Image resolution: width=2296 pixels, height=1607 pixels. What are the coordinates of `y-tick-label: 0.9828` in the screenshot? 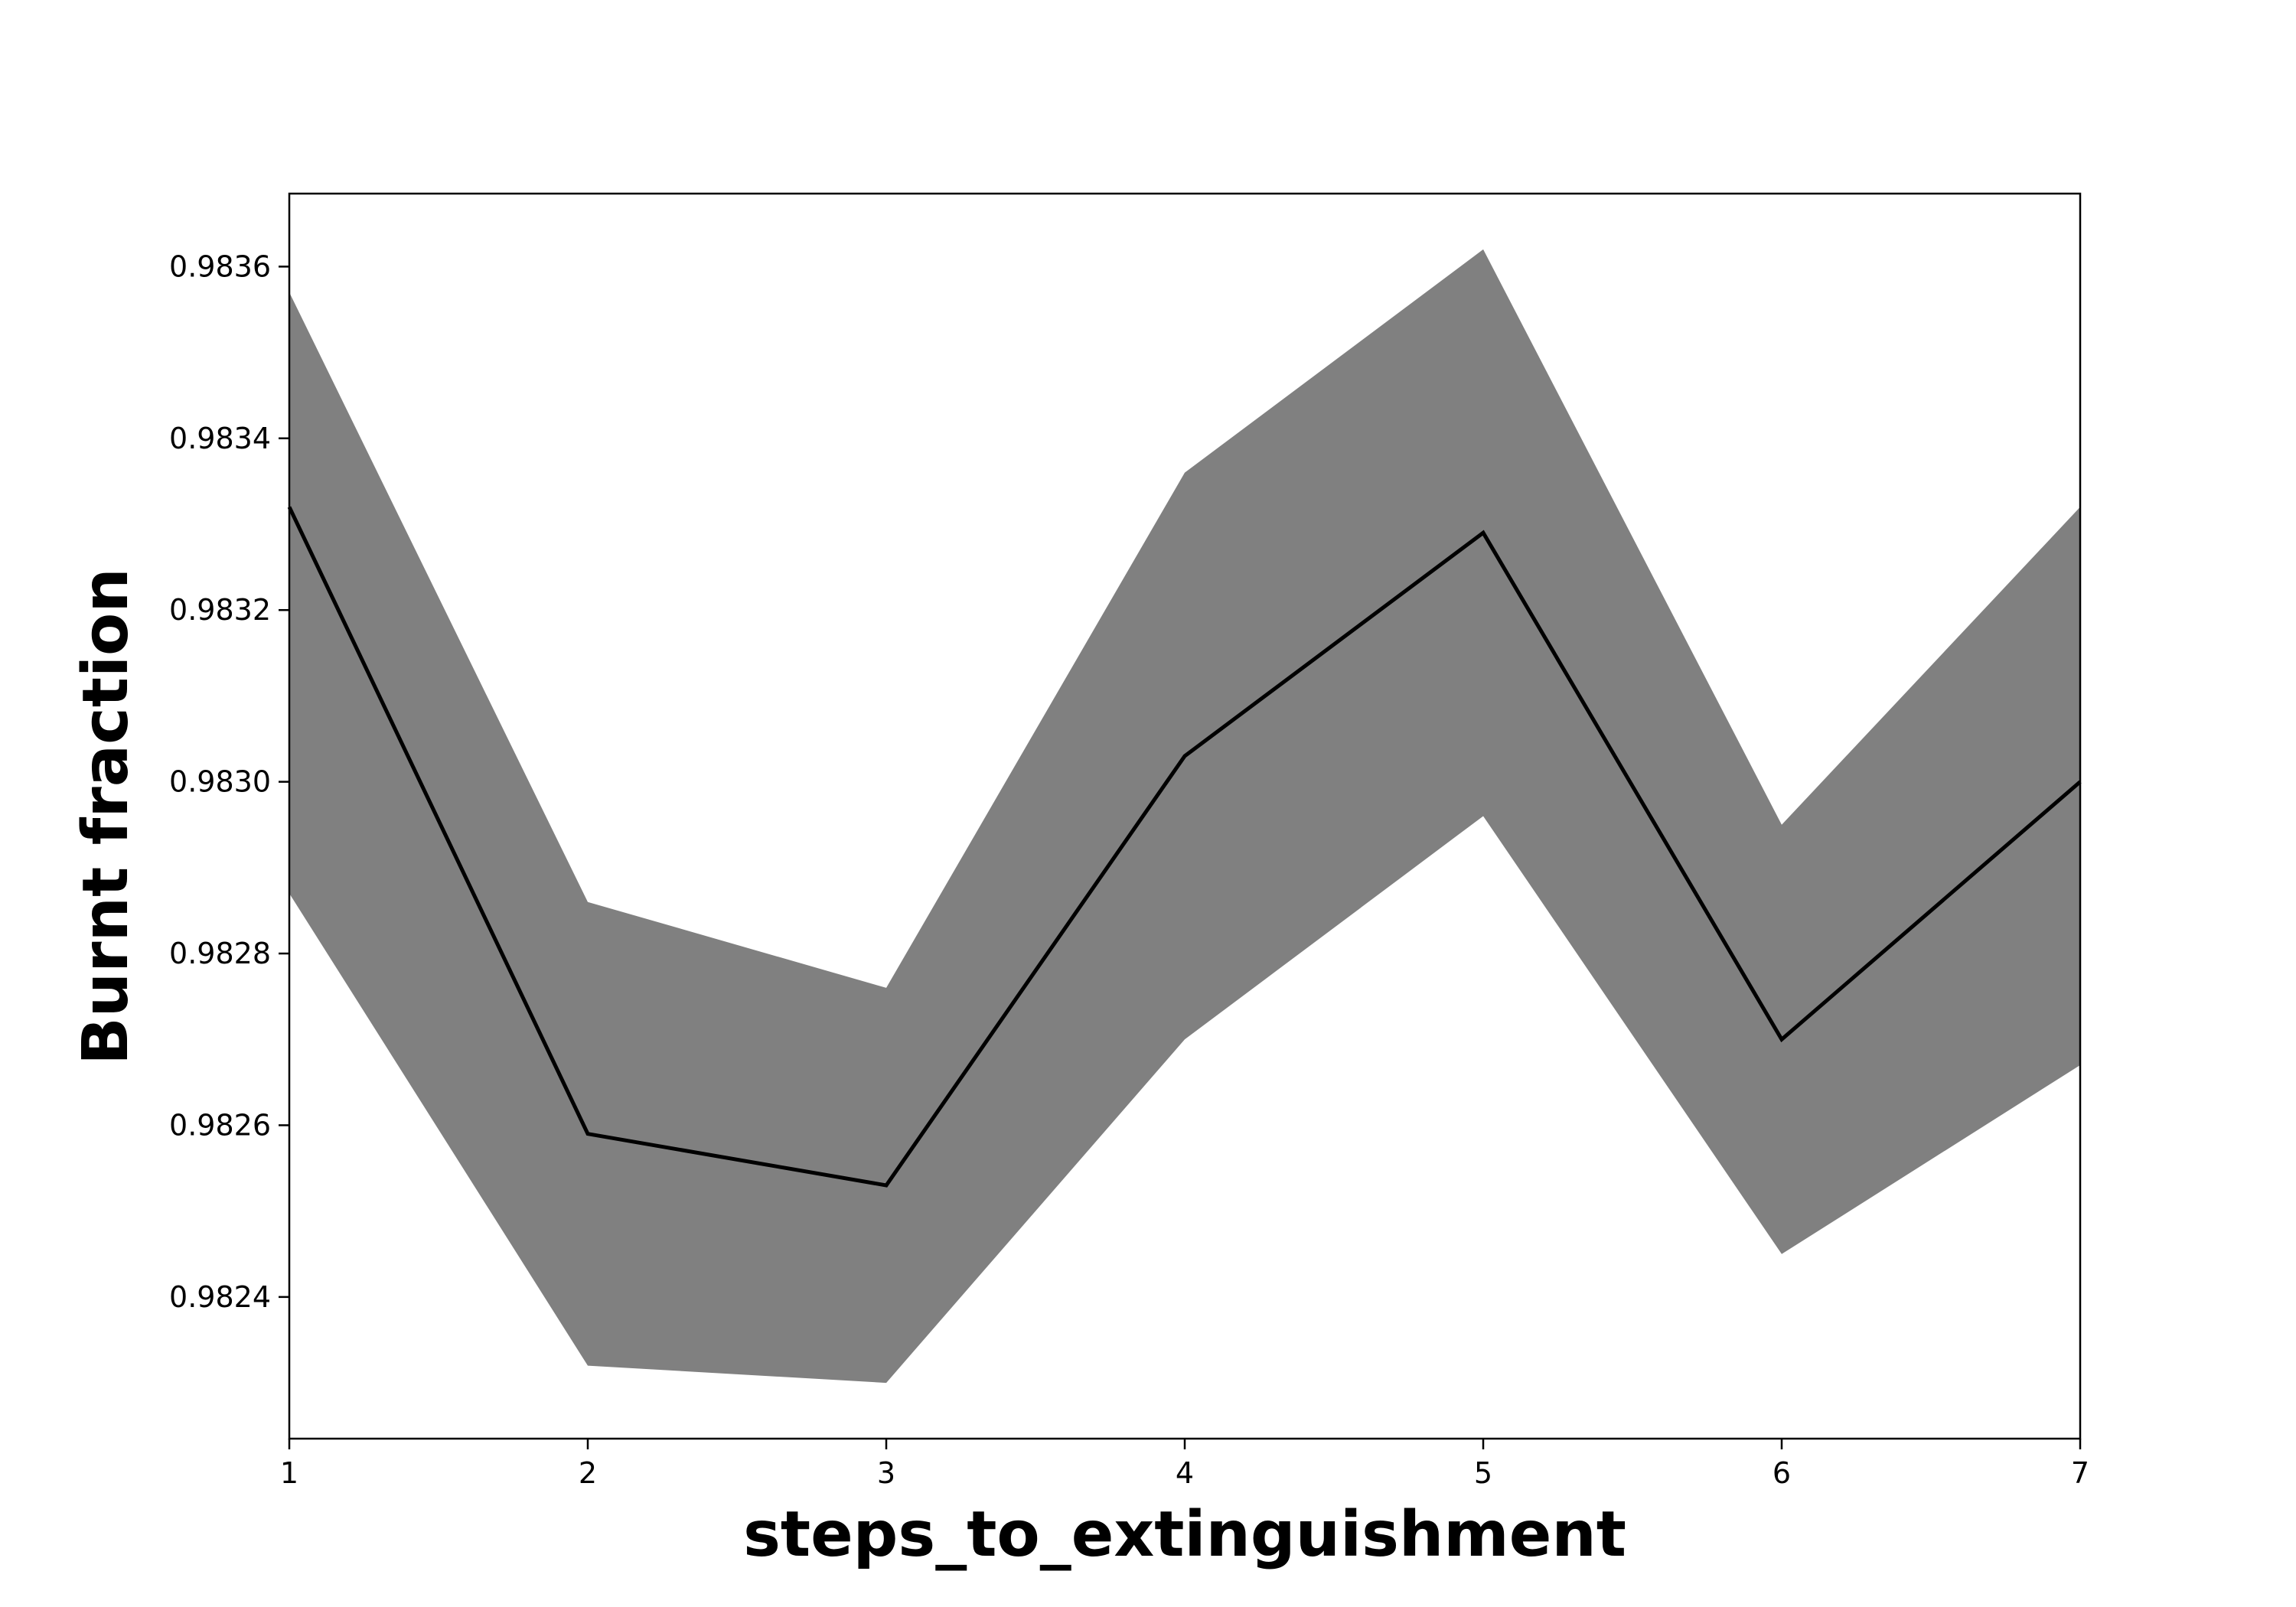 It's located at (220, 953).